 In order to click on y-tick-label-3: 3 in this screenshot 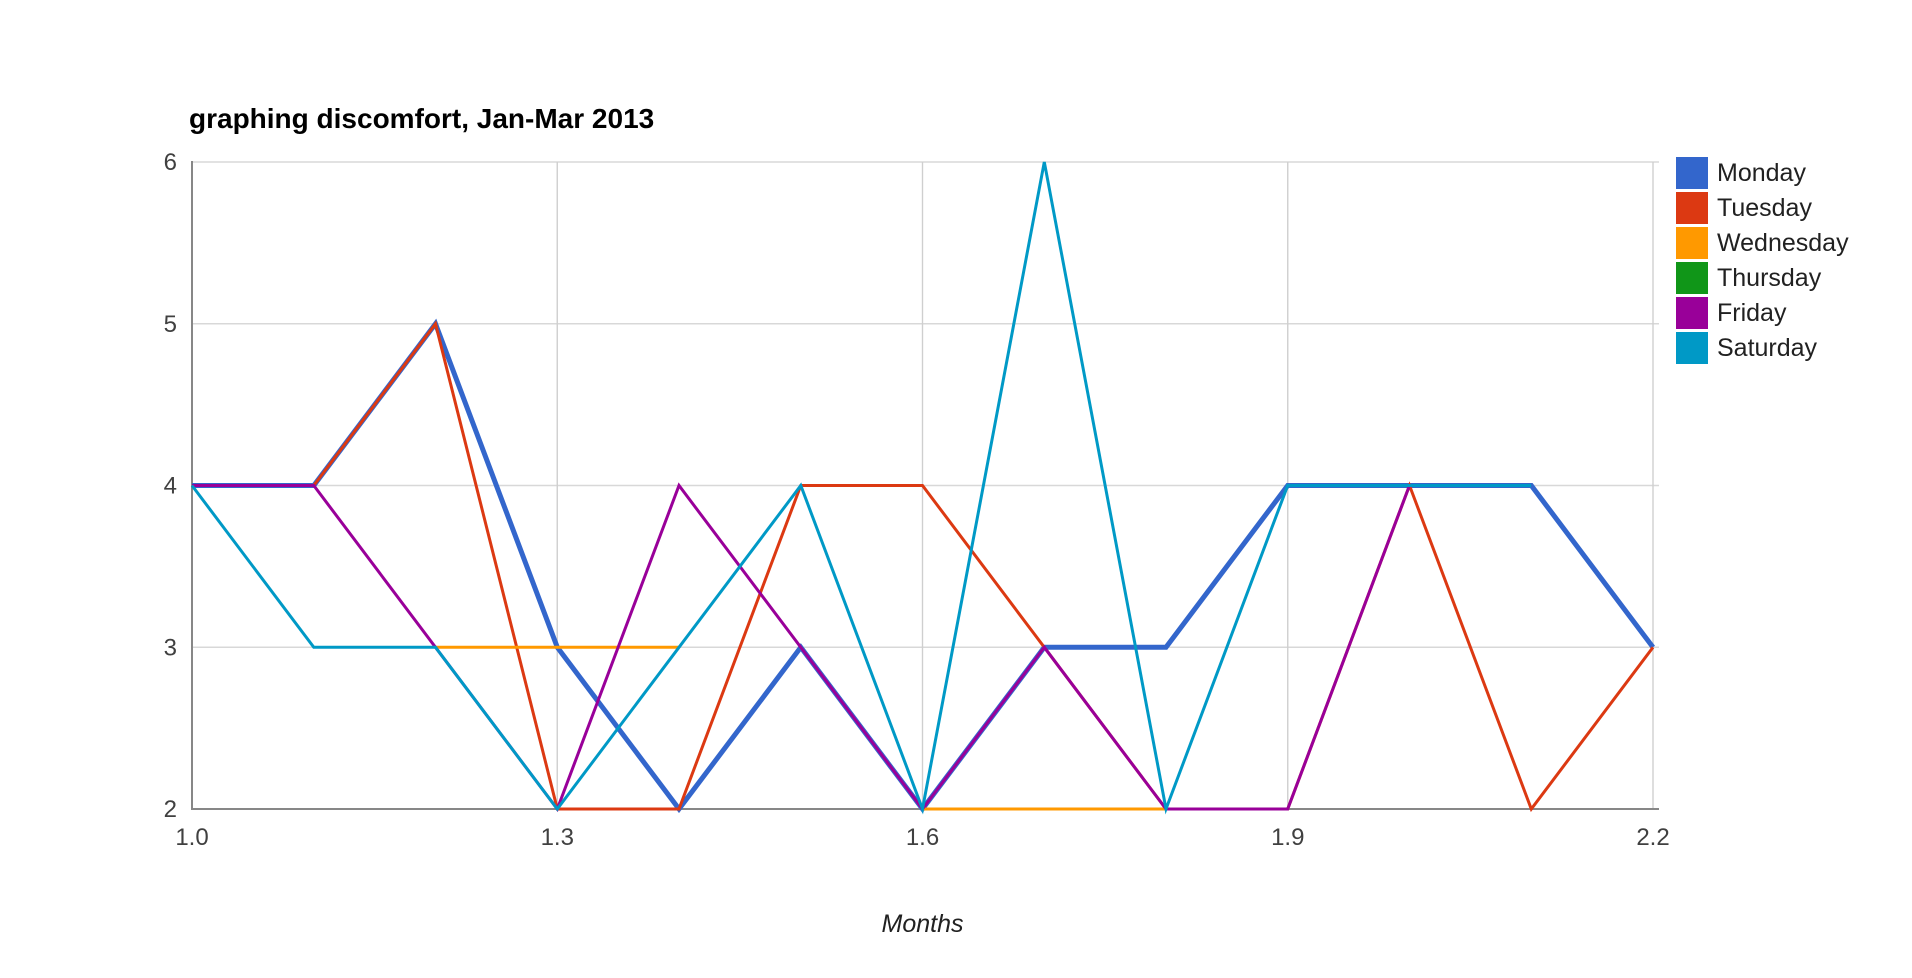, I will do `click(170, 647)`.